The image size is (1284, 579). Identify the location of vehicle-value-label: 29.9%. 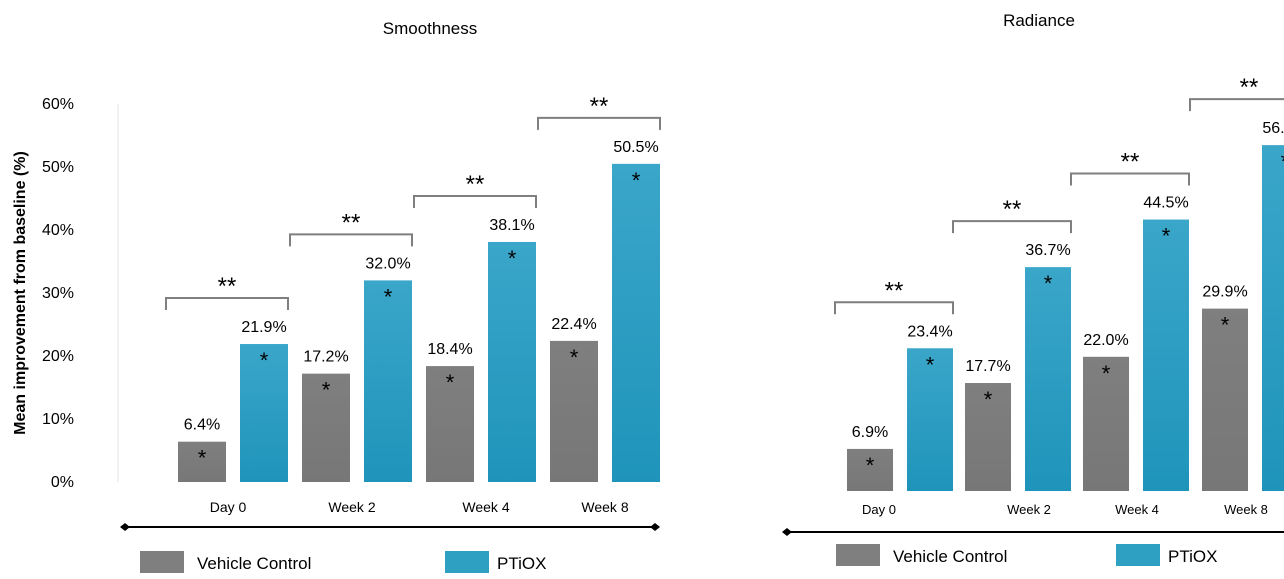
(1224, 292).